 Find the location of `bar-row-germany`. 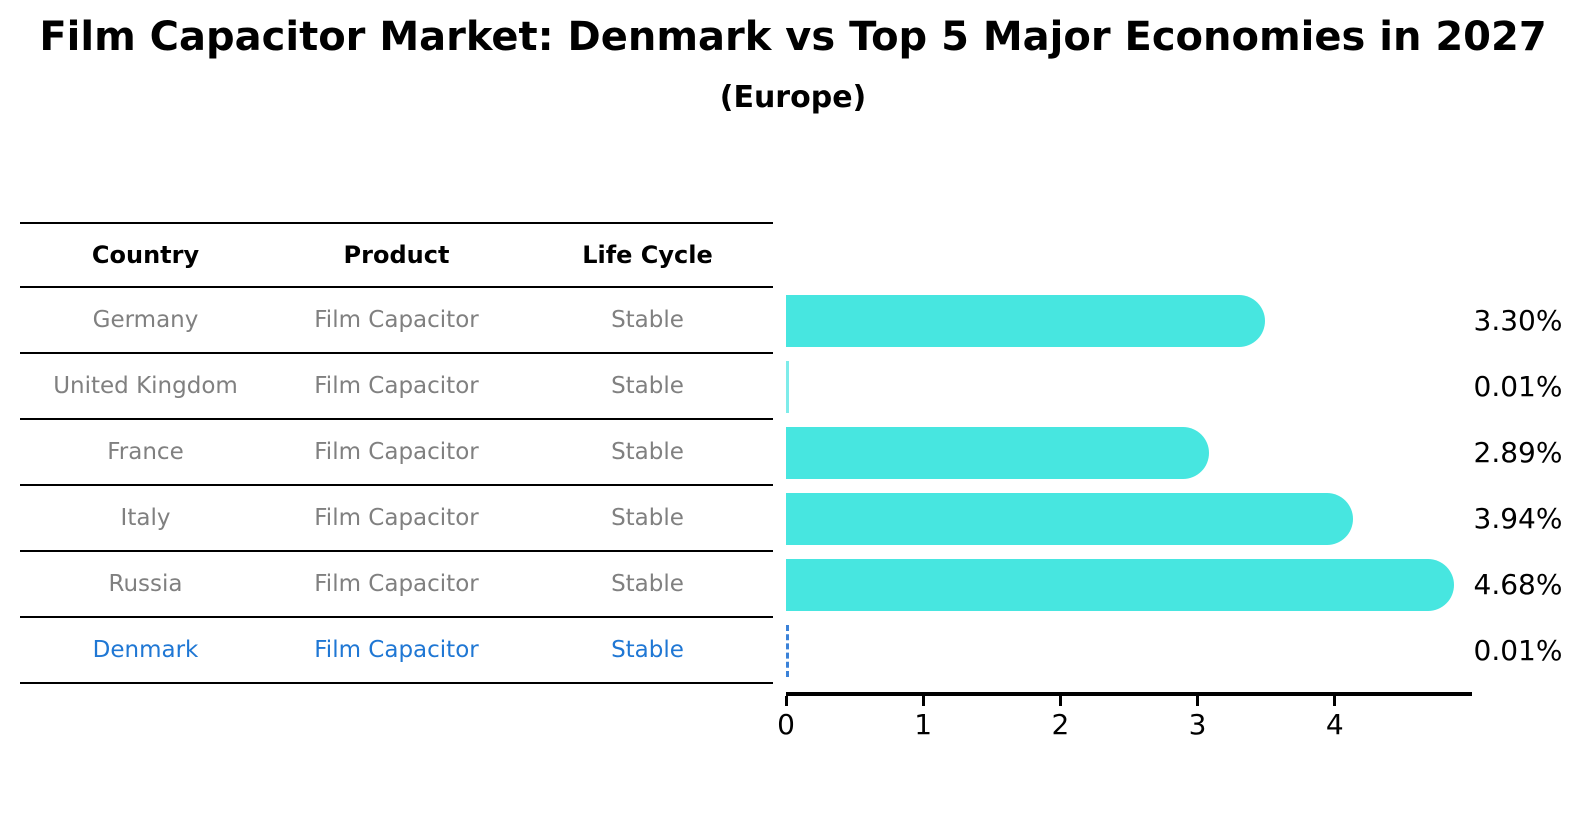

bar-row-germany is located at coordinates (1129, 321).